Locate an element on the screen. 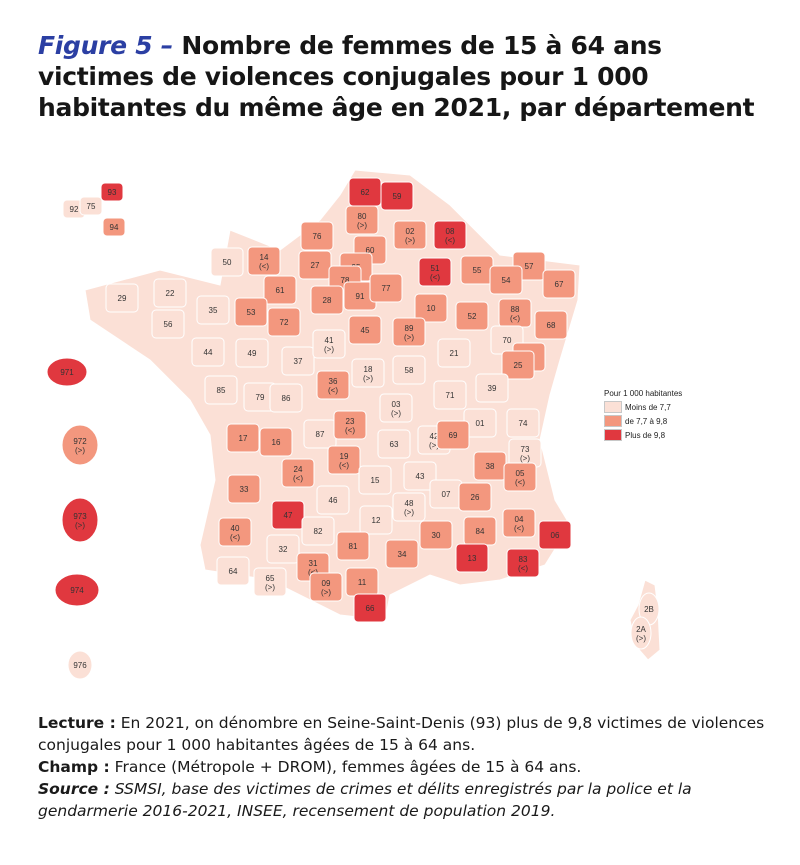 The width and height of the screenshot is (800, 865). department-code-label: 30 is located at coordinates (436, 535).